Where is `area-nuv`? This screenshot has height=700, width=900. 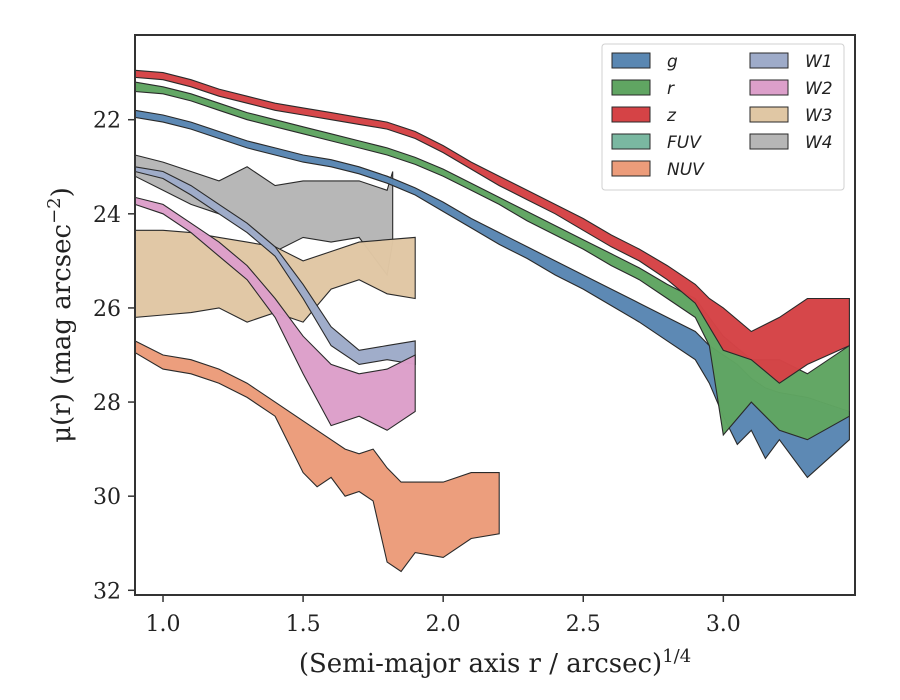 area-nuv is located at coordinates (317, 456).